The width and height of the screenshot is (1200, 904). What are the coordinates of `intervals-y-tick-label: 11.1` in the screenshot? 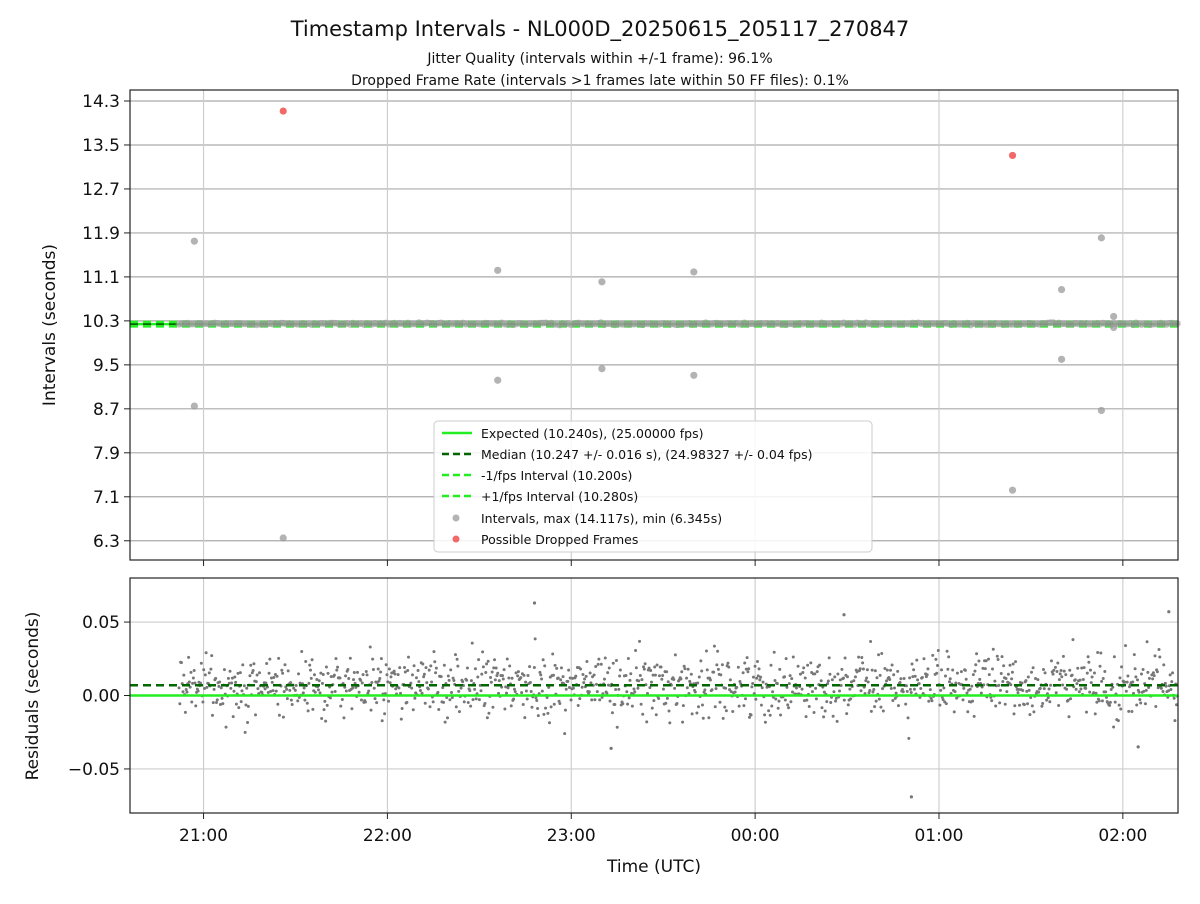 It's located at (101, 278).